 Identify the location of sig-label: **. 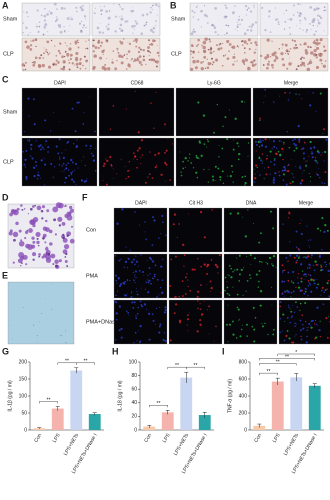
(278, 362).